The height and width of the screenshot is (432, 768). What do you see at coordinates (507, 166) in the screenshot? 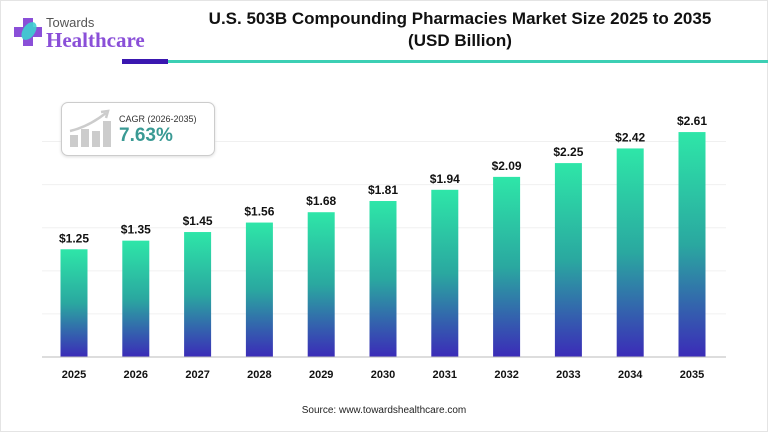
I see `data-label: $2.09` at bounding box center [507, 166].